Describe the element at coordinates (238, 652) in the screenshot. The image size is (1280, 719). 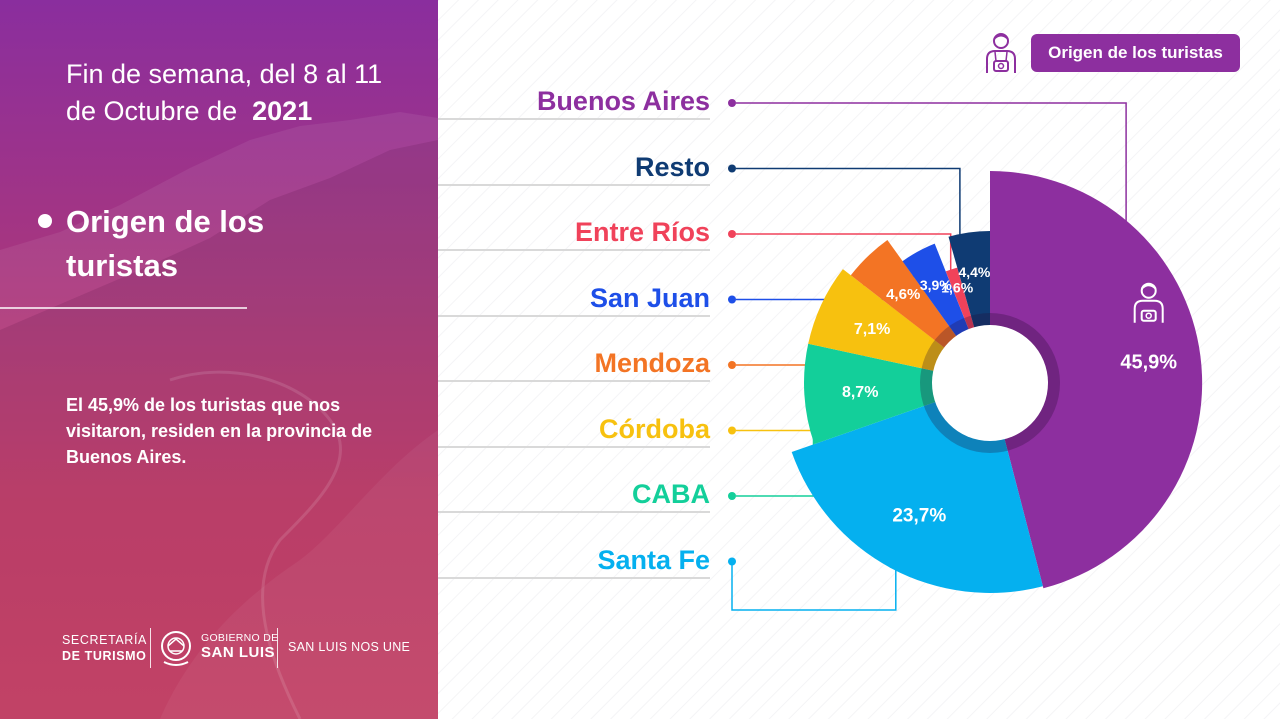
I see `gobierno-line-2: SAN LUIS` at that location.